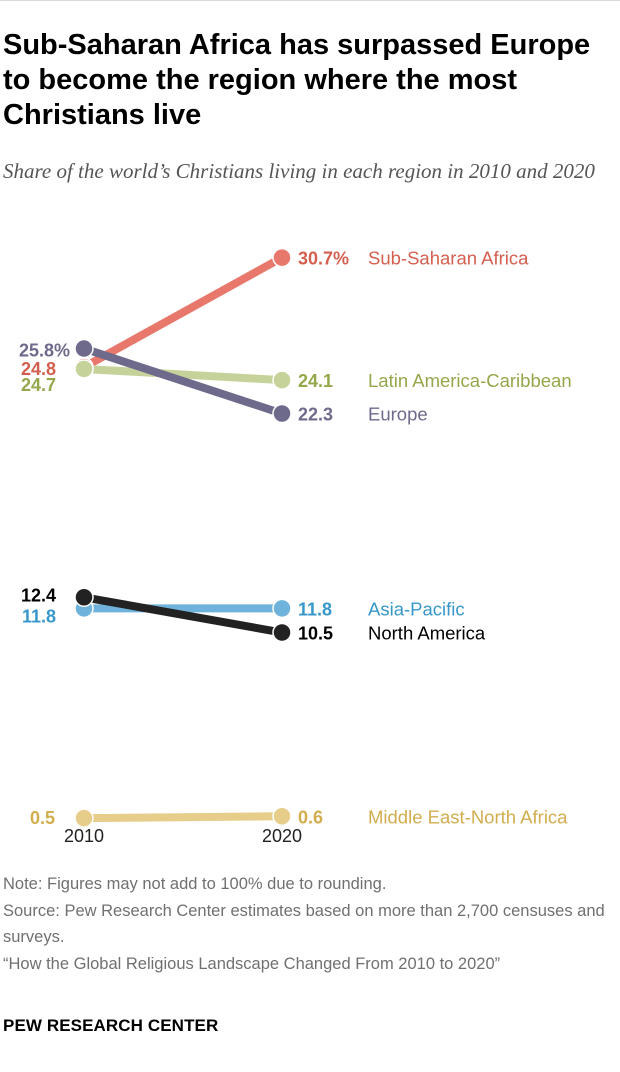 This screenshot has height=1072, width=620. I want to click on series-name-asia-pacific: Asia-Pacific, so click(416, 608).